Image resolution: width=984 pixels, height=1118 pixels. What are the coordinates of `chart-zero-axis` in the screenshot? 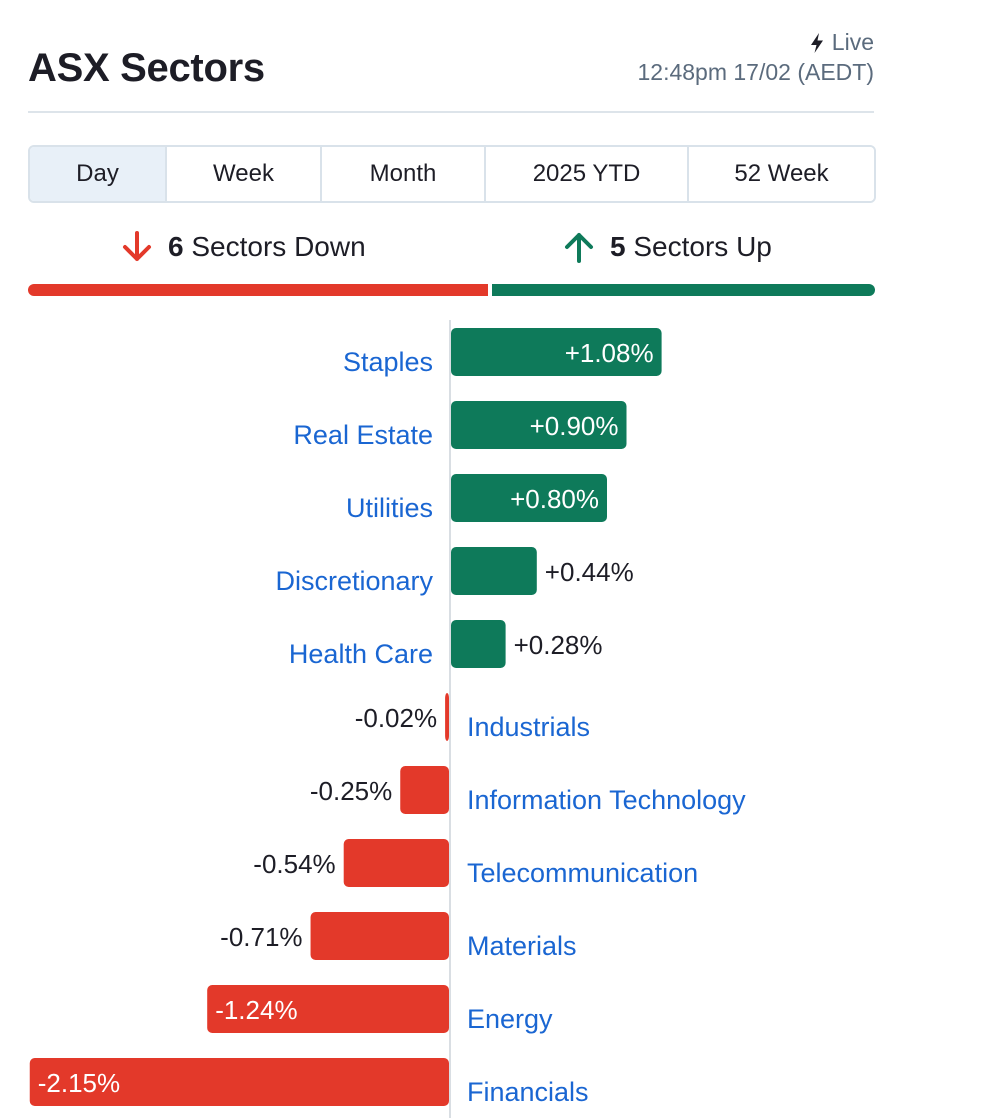 It's located at (450, 719).